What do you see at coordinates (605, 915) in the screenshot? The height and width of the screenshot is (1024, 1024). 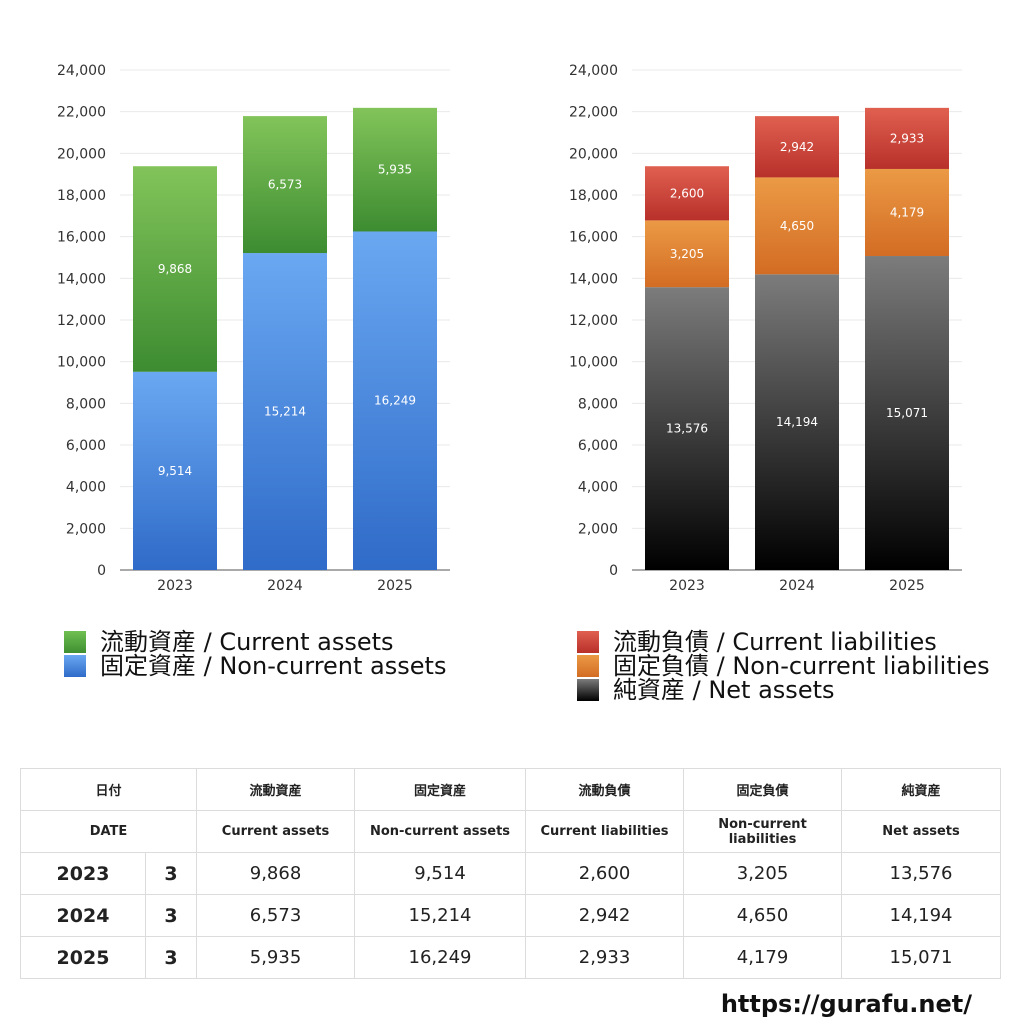 I see `cell-current-liabilities: 2,942` at bounding box center [605, 915].